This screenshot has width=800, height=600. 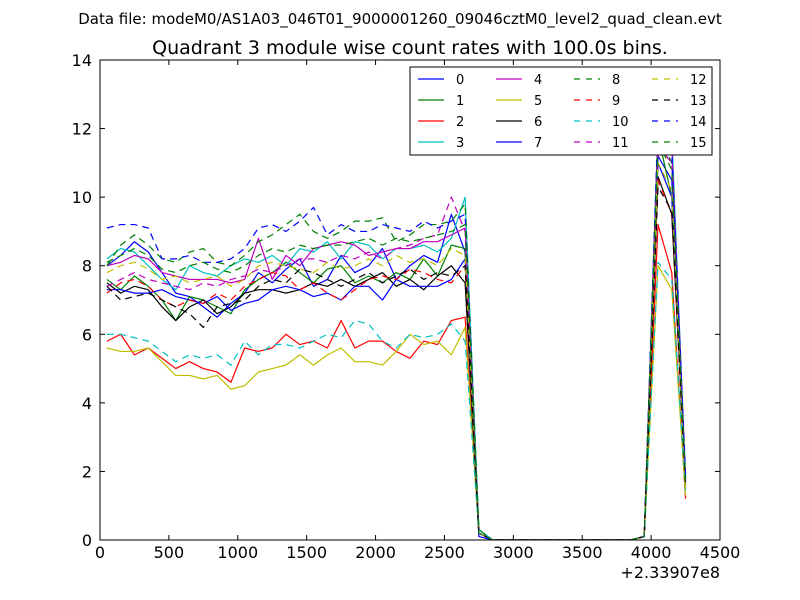 I want to click on legend-label-13: 13, so click(x=698, y=101).